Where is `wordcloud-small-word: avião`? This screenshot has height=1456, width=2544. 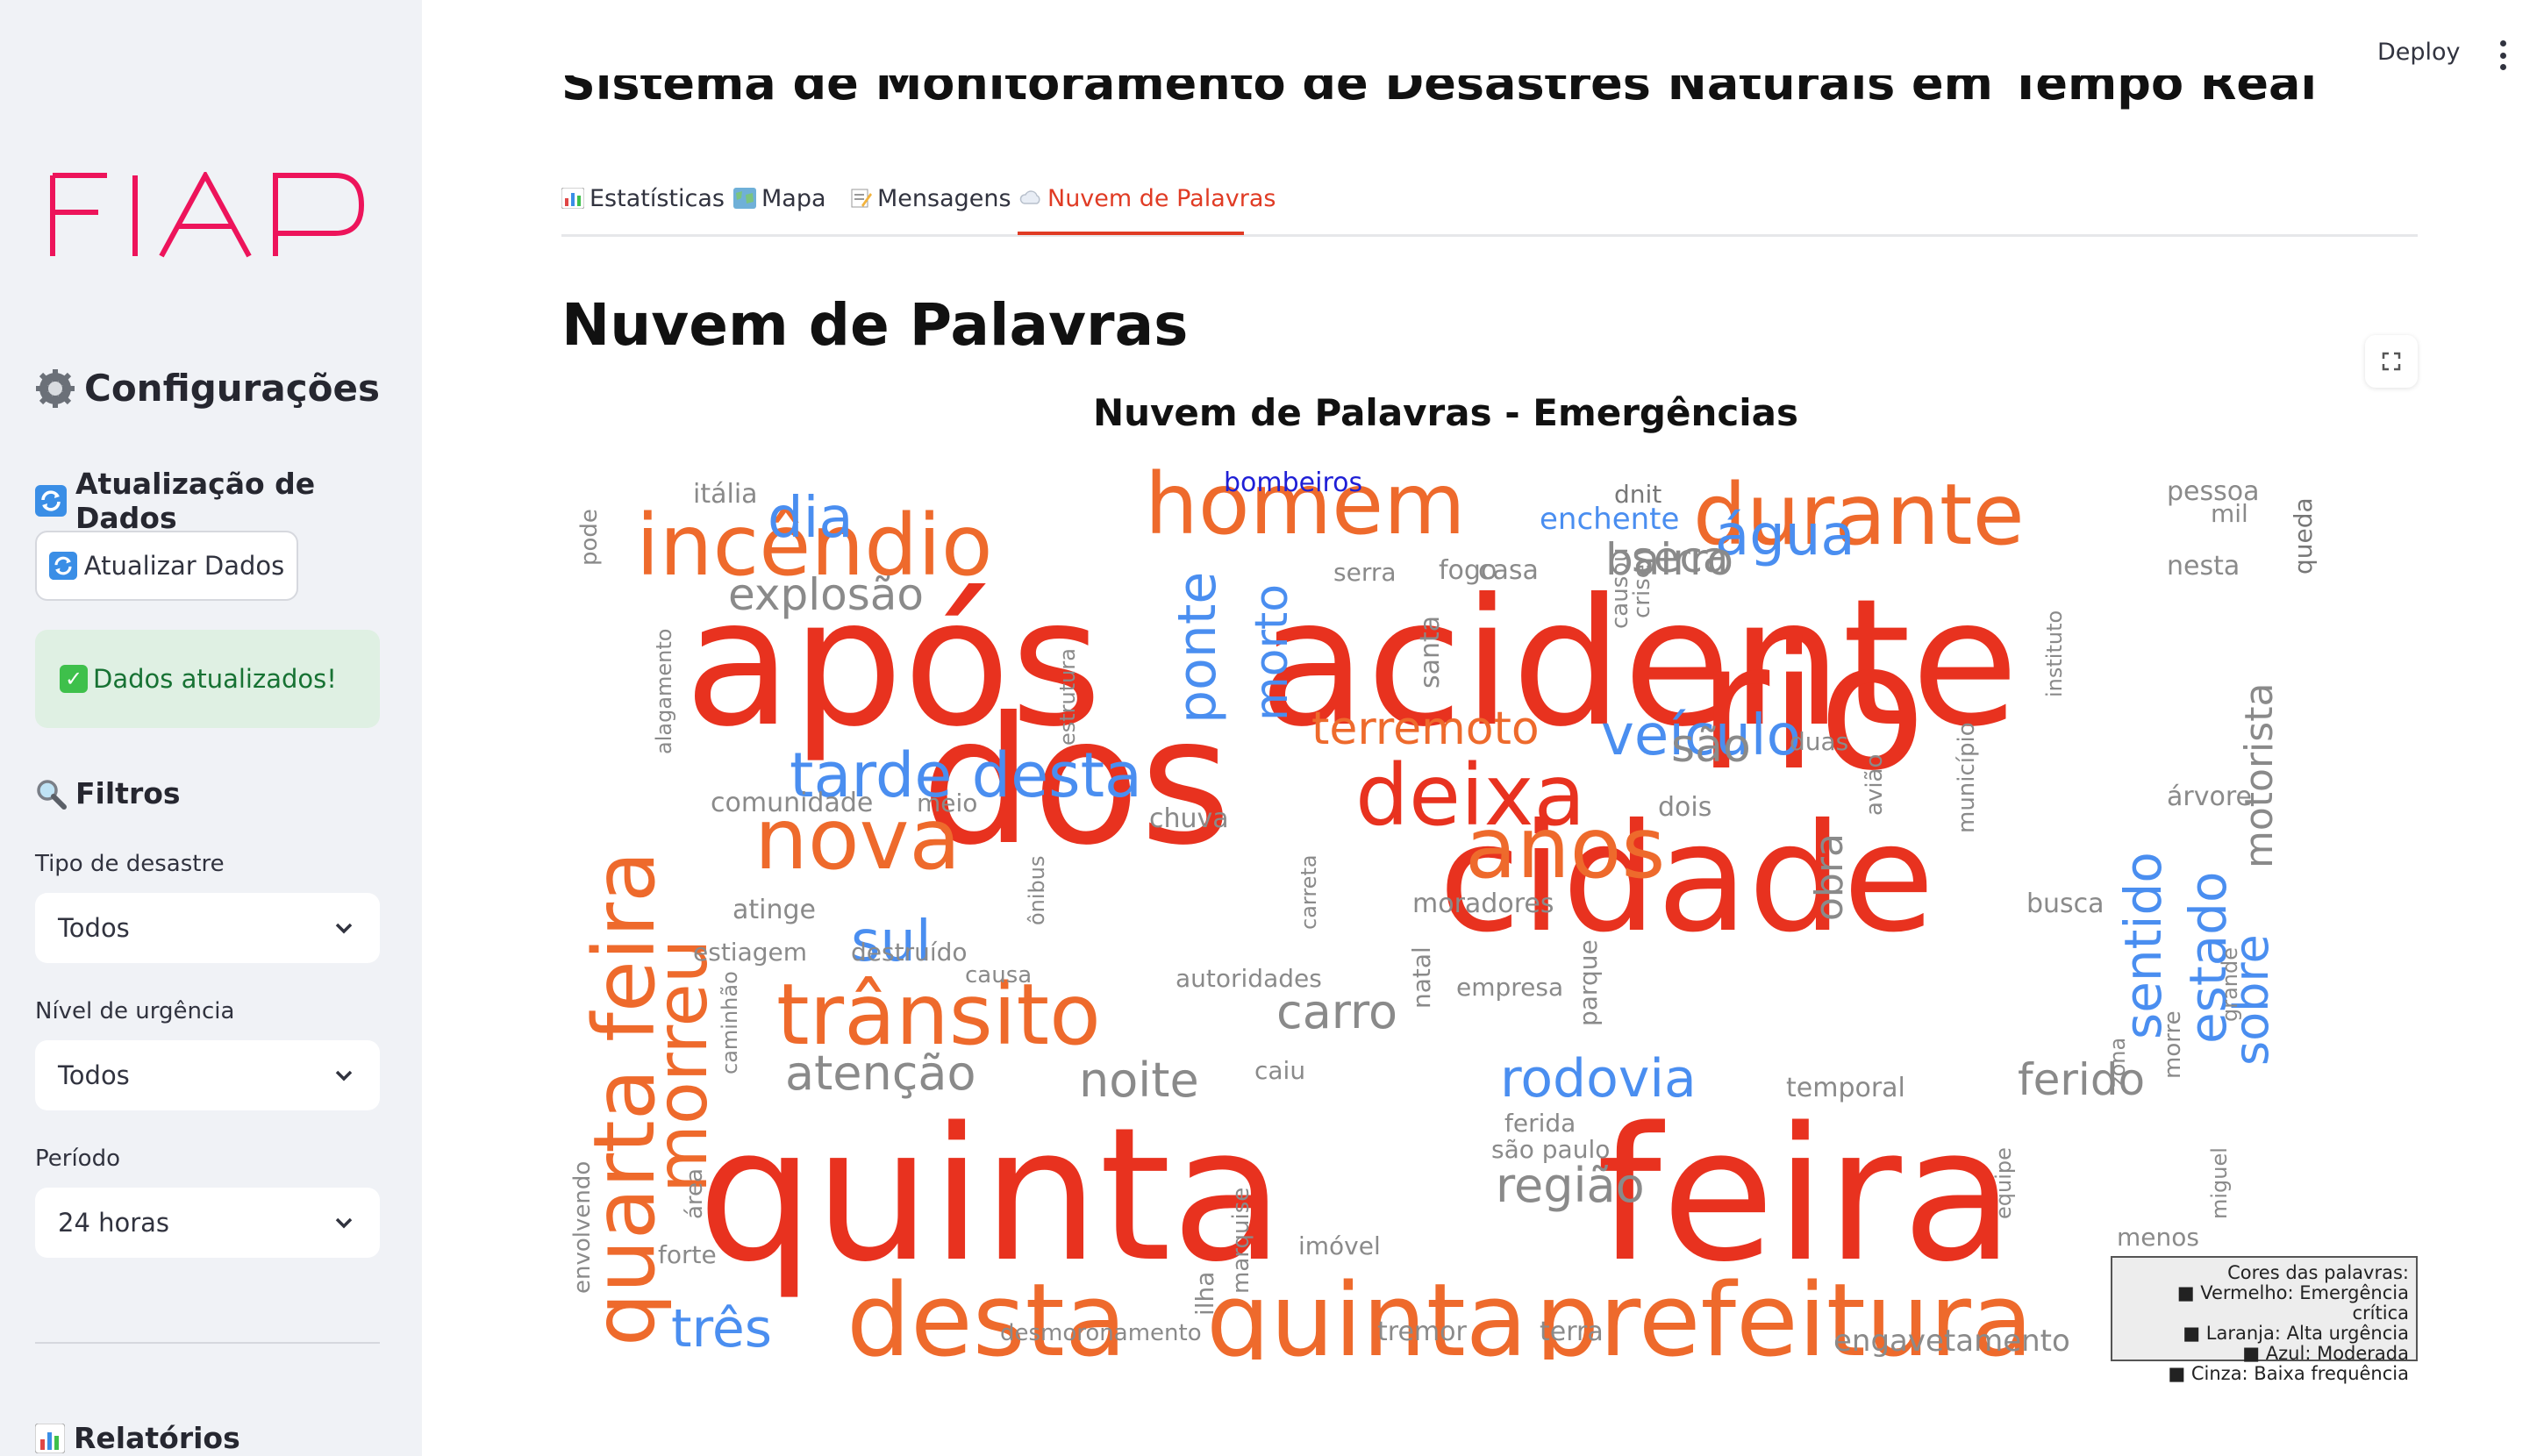 wordcloud-small-word: avião is located at coordinates (1875, 785).